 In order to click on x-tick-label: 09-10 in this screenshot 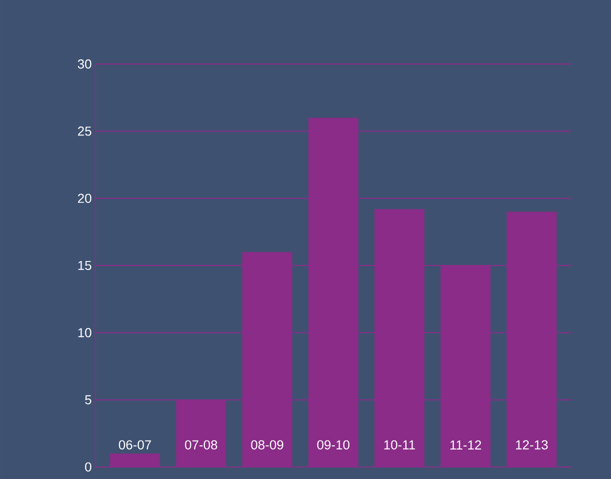, I will do `click(333, 445)`.